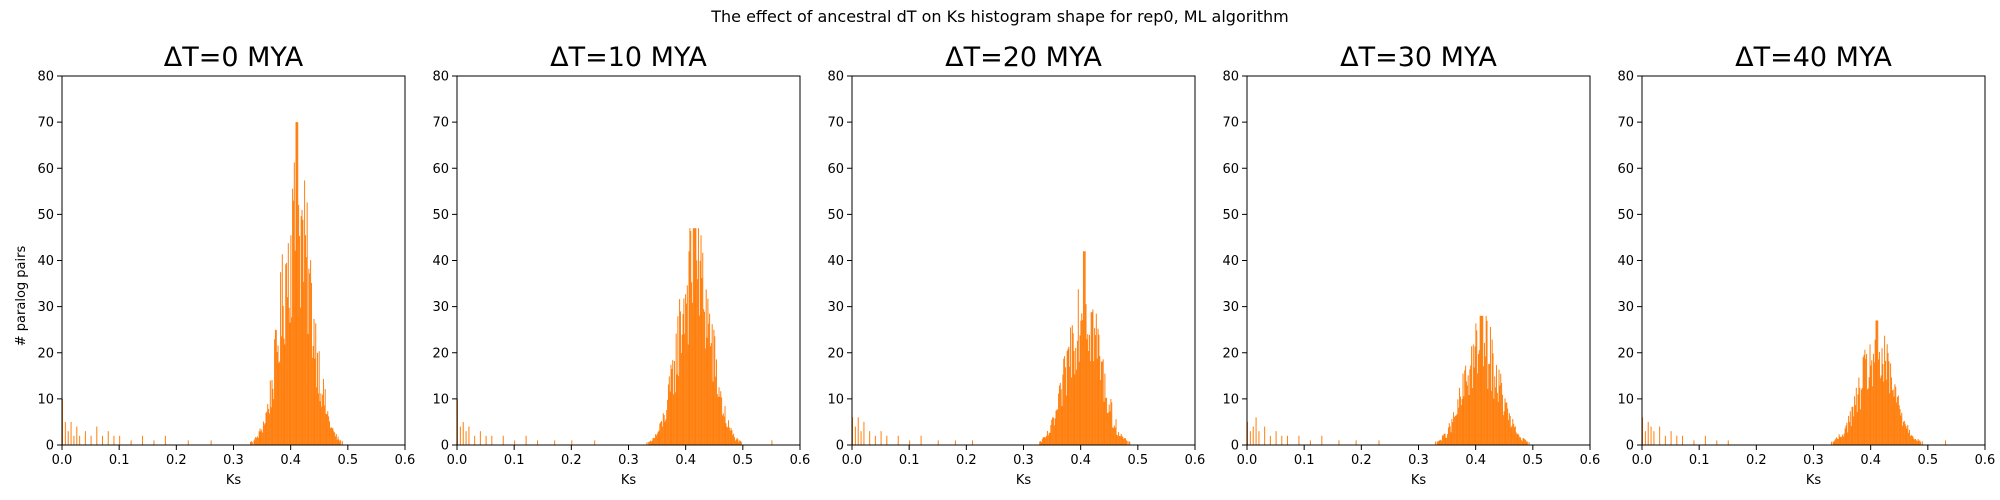 This screenshot has height=500, width=2000. What do you see at coordinates (1230, 123) in the screenshot?
I see `y-tick-label: 70` at bounding box center [1230, 123].